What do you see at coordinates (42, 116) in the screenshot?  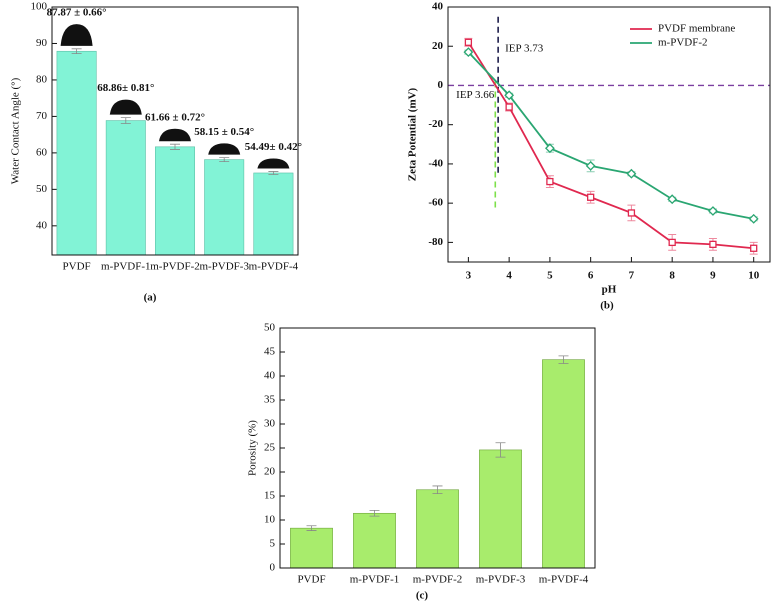 I see `y-tick-label: 70` at bounding box center [42, 116].